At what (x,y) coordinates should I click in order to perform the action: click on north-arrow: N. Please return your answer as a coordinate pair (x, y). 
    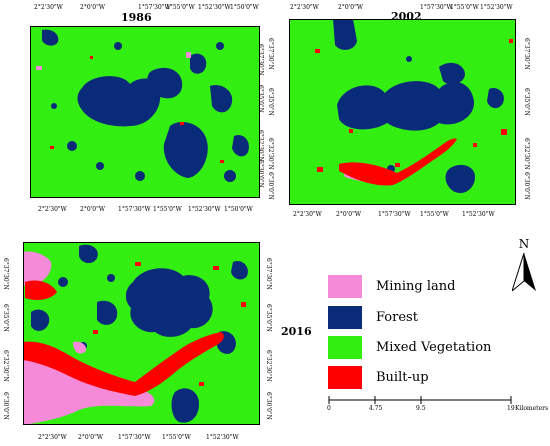
    Looking at the image, I should click on (523, 266).